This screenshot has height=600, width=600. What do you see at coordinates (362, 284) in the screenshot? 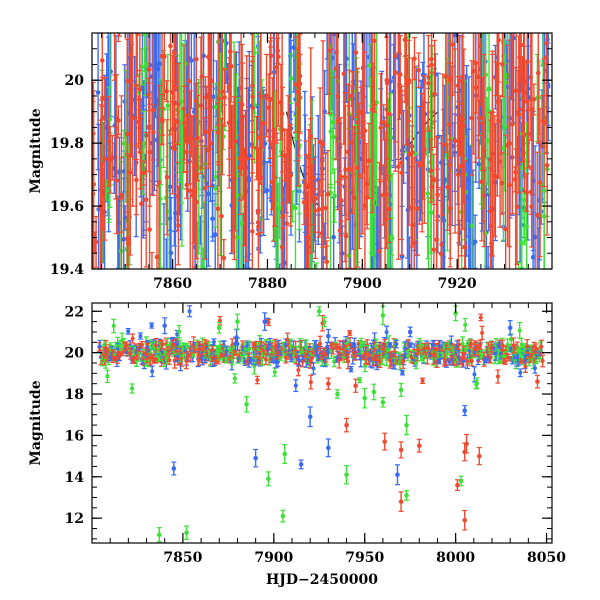
I see `top-x-tick-label: 7900` at bounding box center [362, 284].